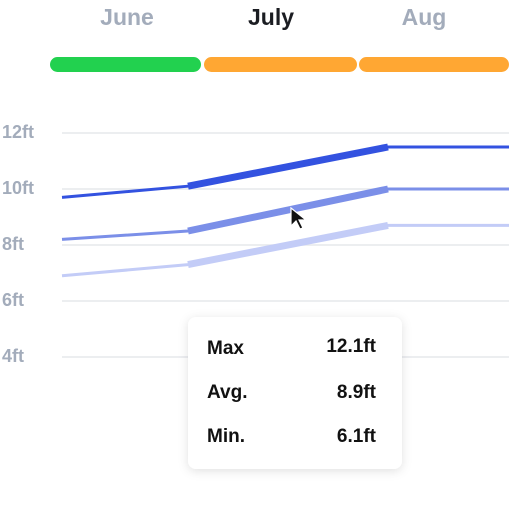 The height and width of the screenshot is (510, 509). I want to click on tooltip-value: 8.9ft, so click(357, 392).